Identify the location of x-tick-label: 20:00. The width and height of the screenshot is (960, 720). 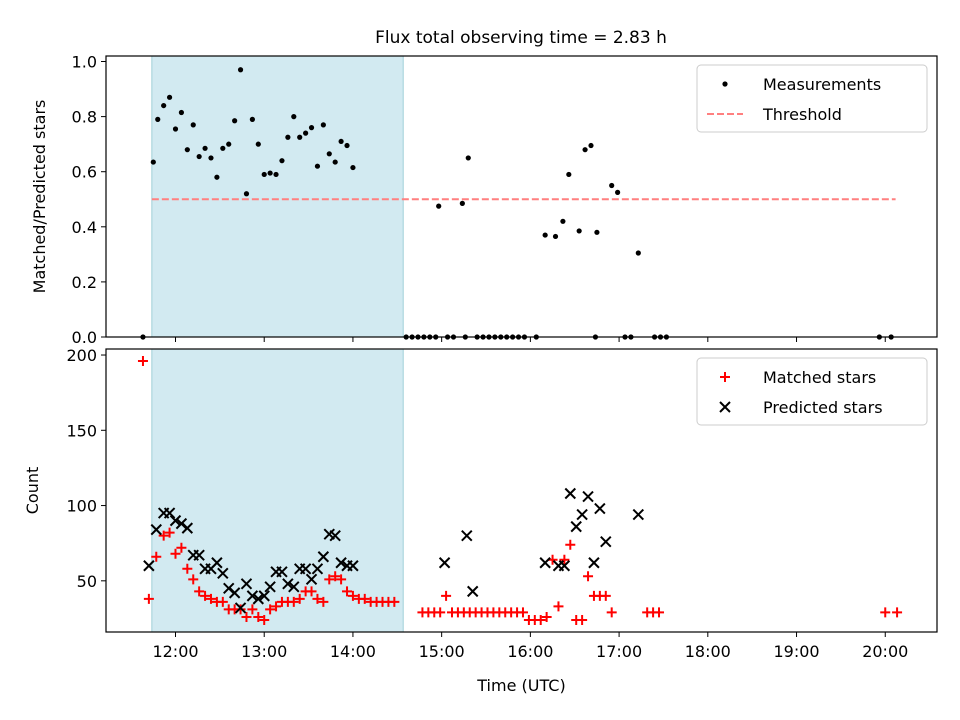
(885, 651).